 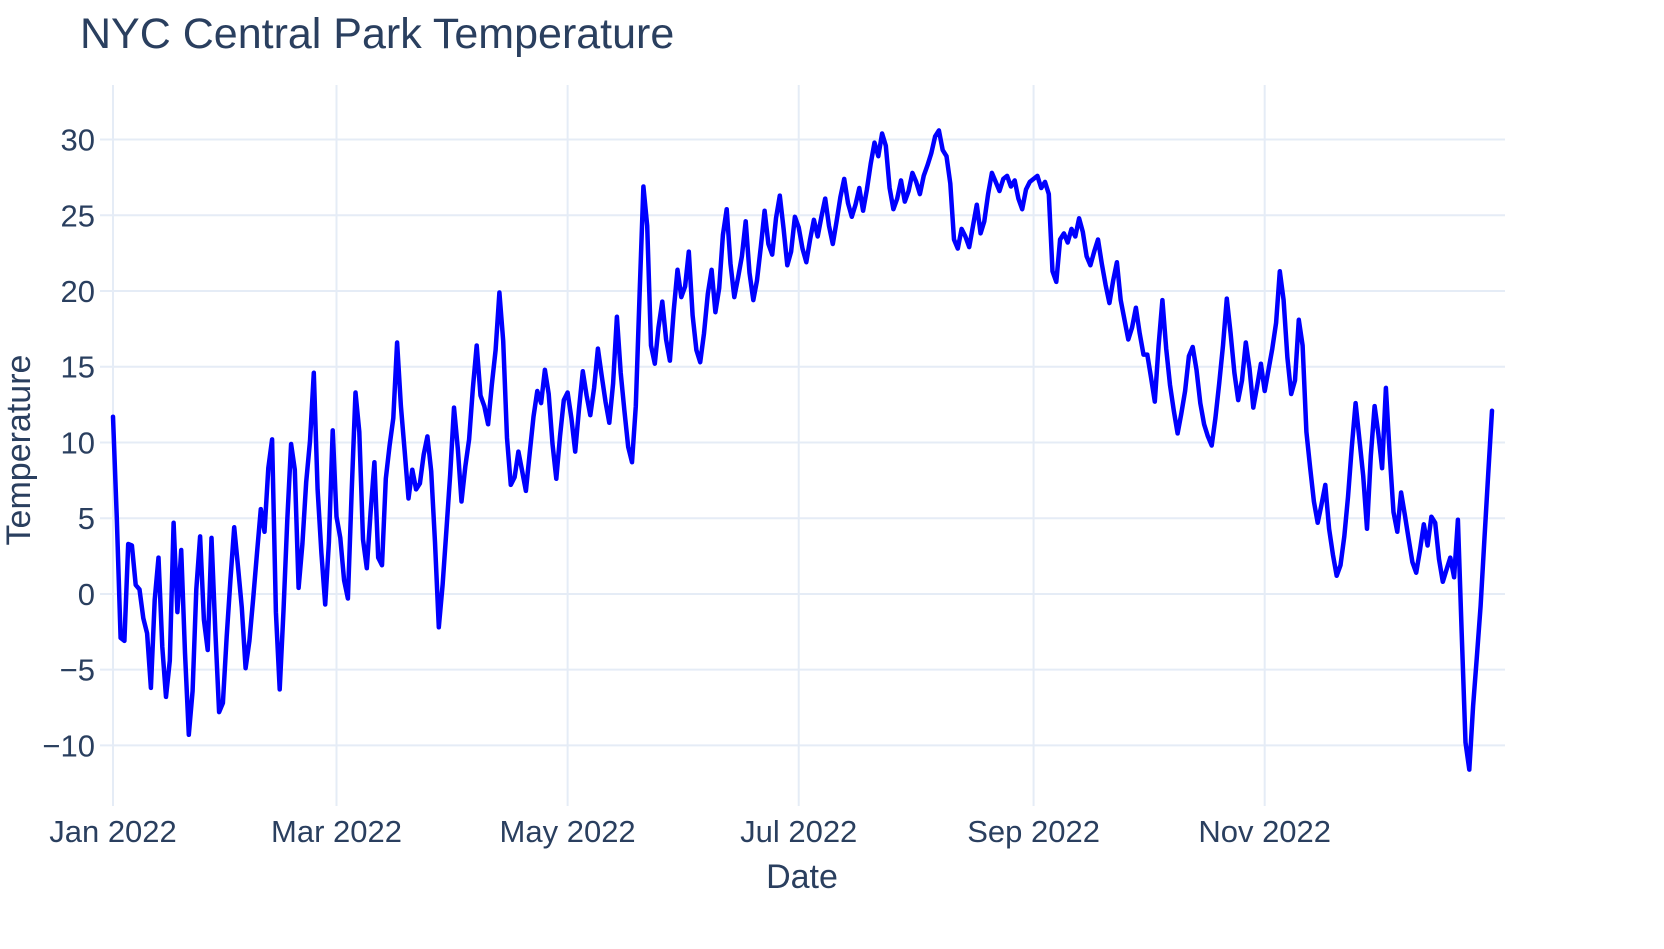 What do you see at coordinates (78, 442) in the screenshot?
I see `y-tick-label: 10` at bounding box center [78, 442].